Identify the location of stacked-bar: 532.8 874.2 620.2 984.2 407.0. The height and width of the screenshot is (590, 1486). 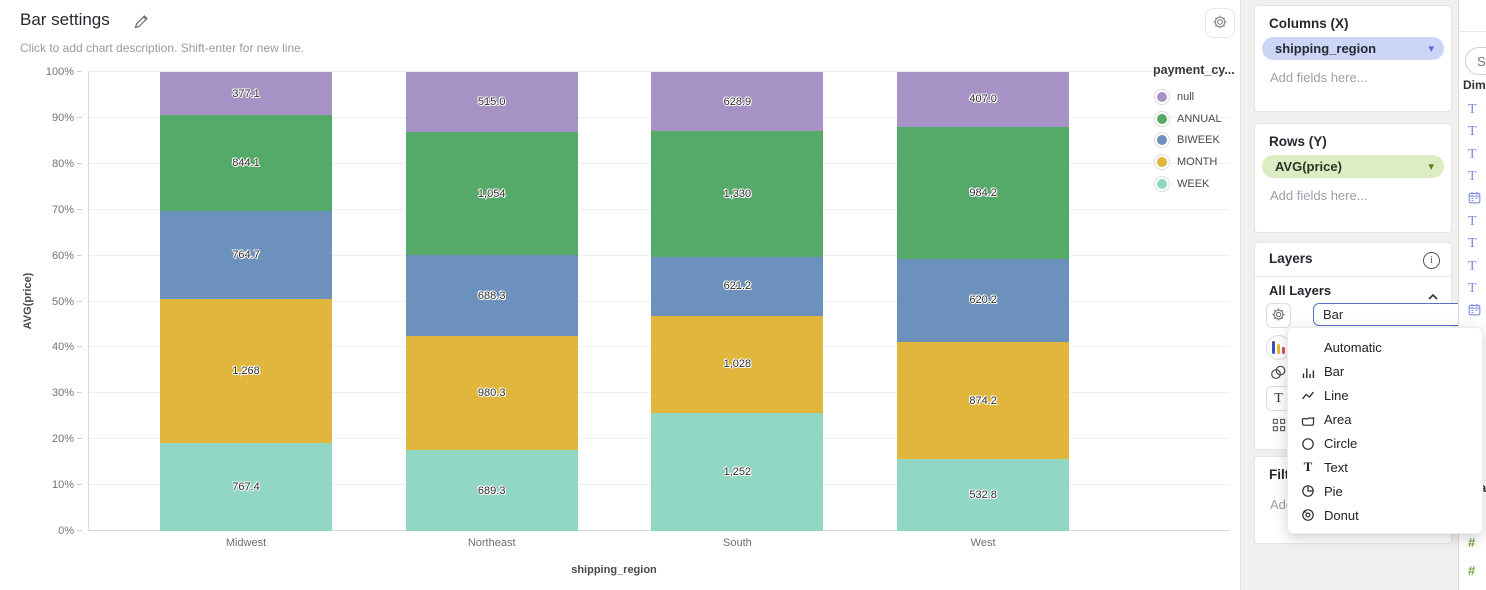
(983, 301).